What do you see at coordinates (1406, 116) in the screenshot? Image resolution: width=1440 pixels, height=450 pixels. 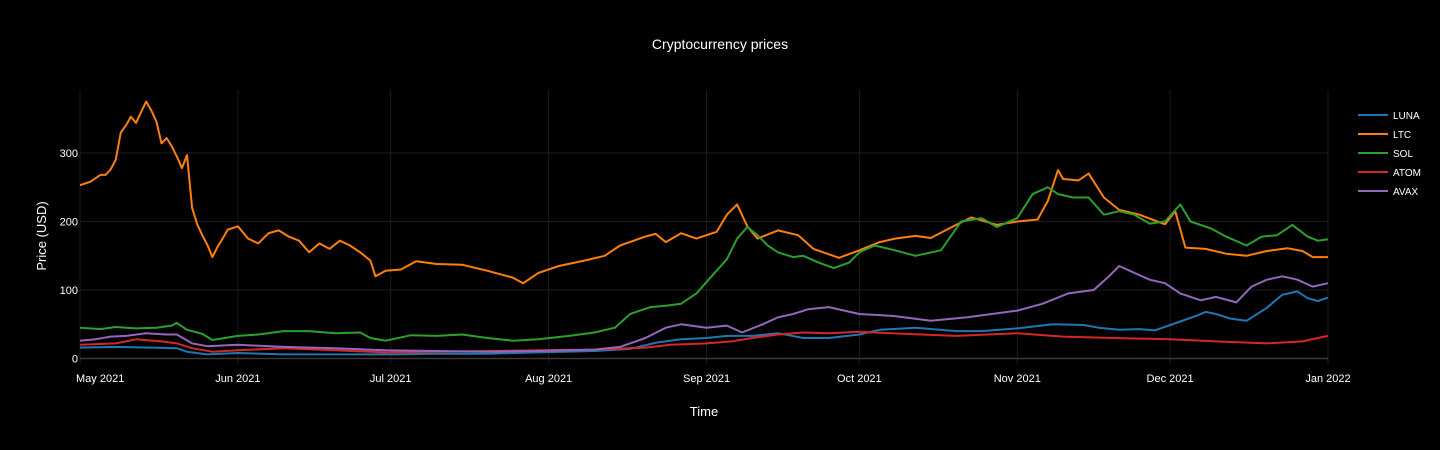 I see `legend-label: LUNA` at bounding box center [1406, 116].